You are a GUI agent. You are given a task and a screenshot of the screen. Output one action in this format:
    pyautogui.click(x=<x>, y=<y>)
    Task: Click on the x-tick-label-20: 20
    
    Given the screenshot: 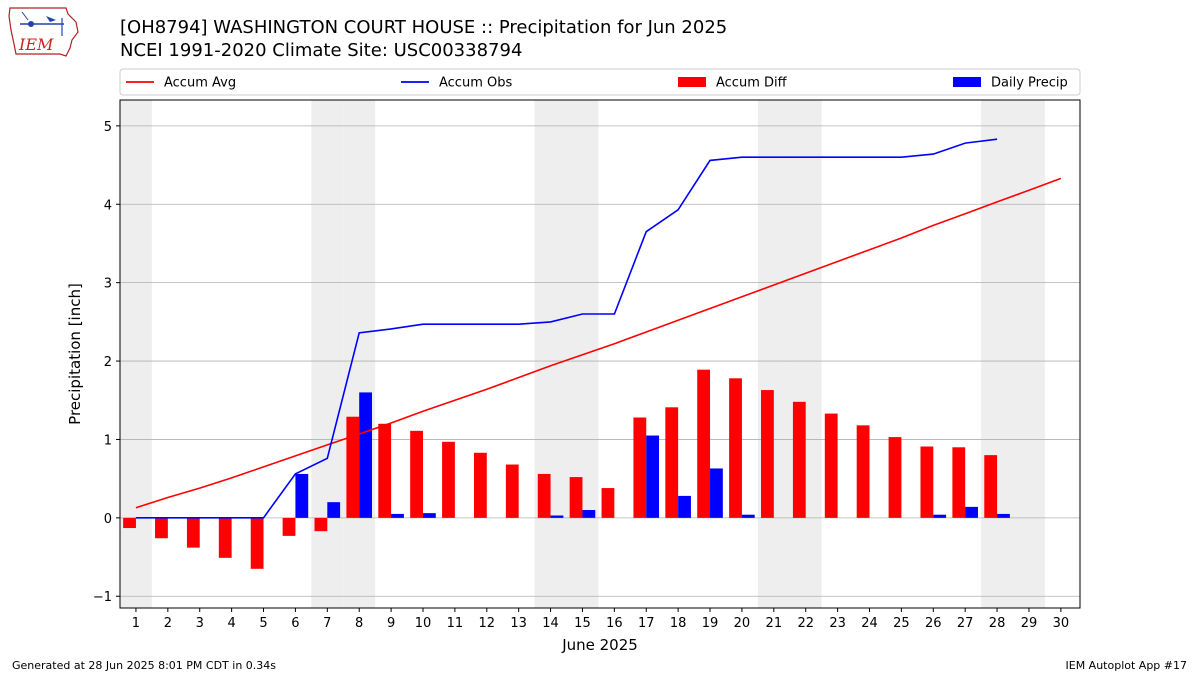 What is the action you would take?
    pyautogui.click(x=742, y=623)
    